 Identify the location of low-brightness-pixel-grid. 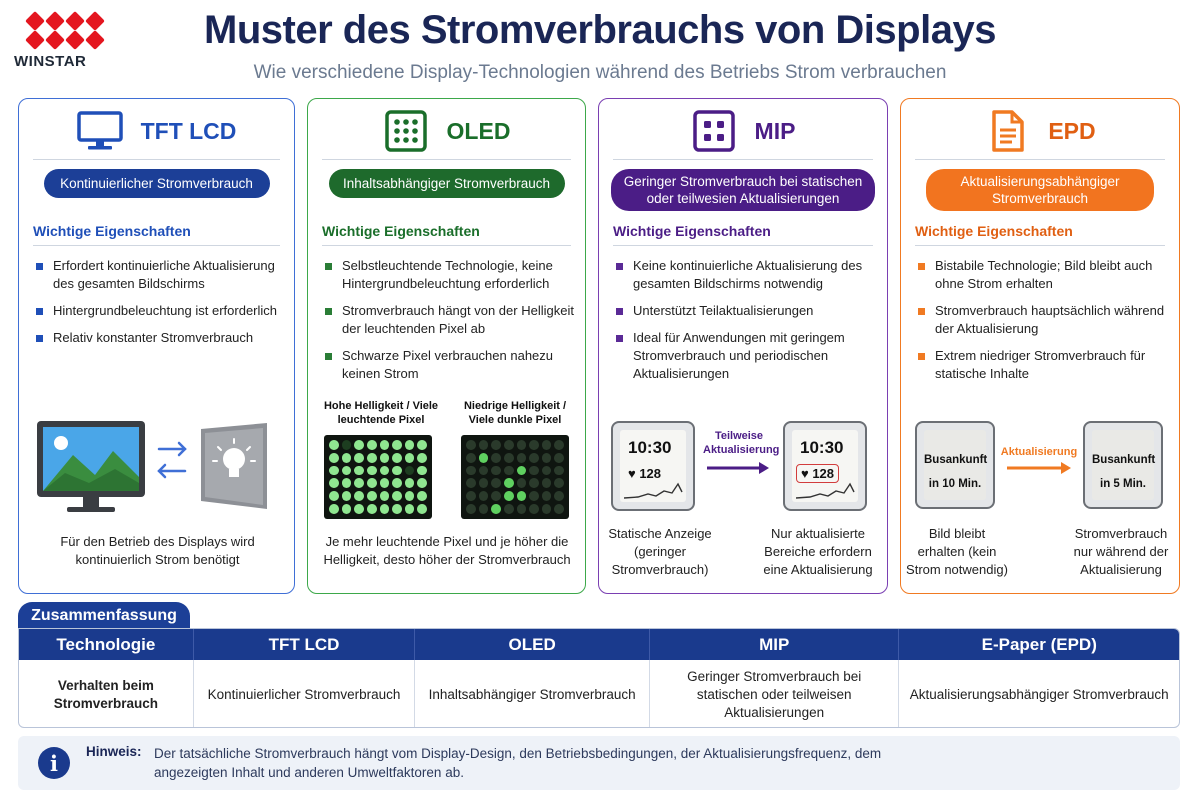
(515, 477).